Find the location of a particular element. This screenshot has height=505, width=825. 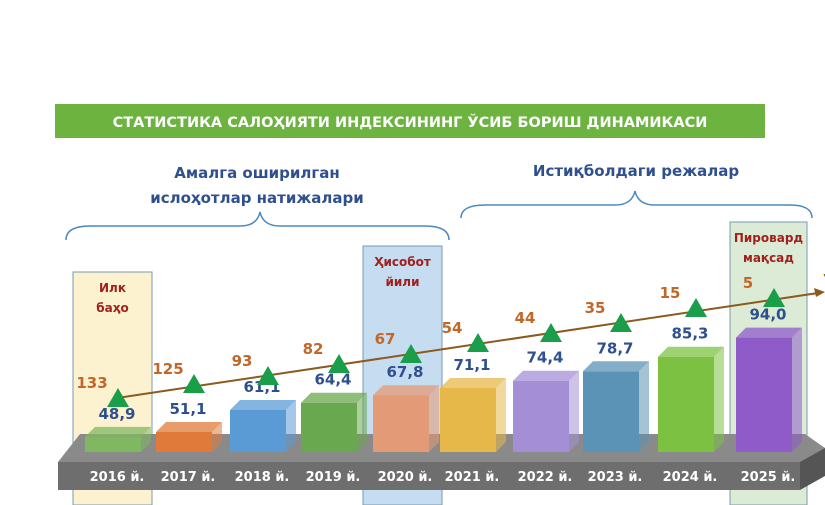

group-label: ислоҳотлар натижалари is located at coordinates (257, 198).